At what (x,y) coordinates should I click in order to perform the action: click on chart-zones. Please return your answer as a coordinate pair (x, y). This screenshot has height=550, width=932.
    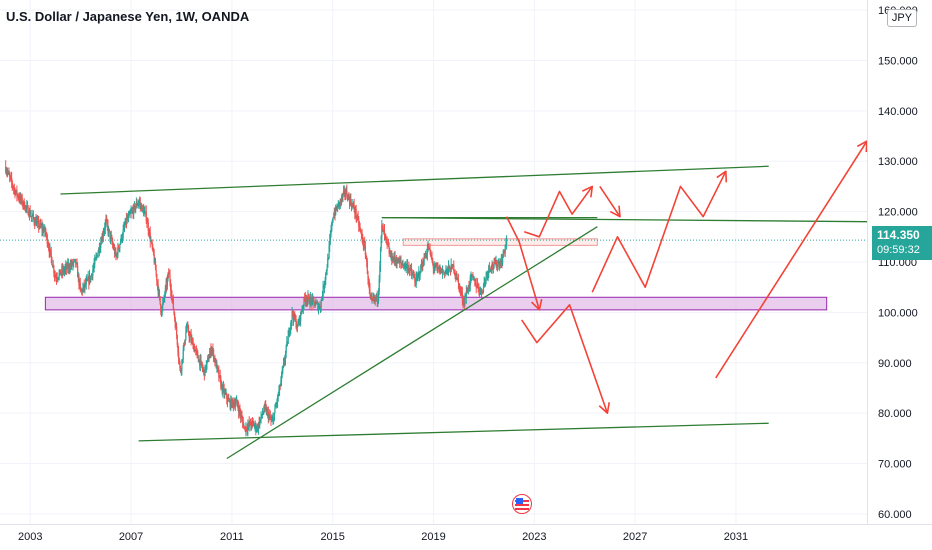
    Looking at the image, I should click on (436, 274).